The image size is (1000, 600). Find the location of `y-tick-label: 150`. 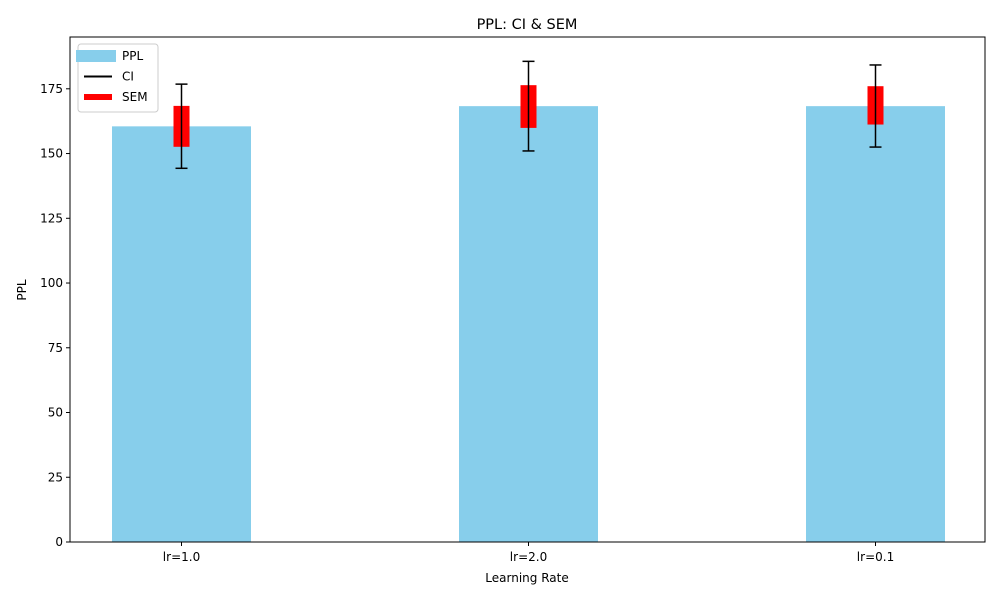

y-tick-label: 150 is located at coordinates (51, 154).